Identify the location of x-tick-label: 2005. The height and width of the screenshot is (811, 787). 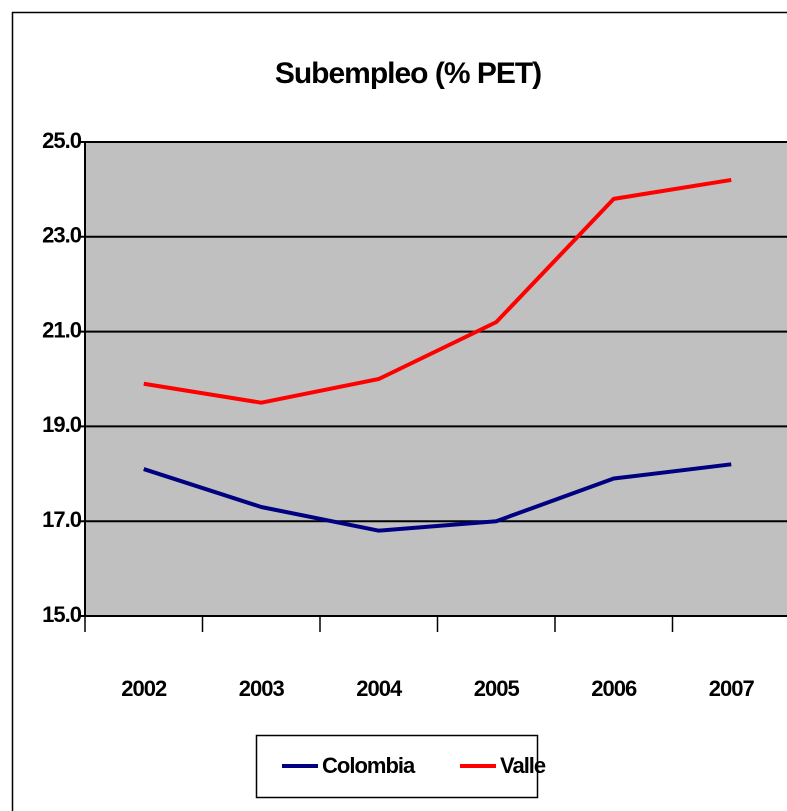
(497, 688).